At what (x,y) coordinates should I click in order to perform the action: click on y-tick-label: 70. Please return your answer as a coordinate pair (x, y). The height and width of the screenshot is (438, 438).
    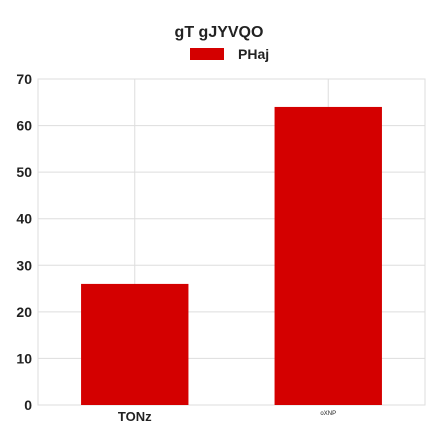
    Looking at the image, I should click on (24, 79).